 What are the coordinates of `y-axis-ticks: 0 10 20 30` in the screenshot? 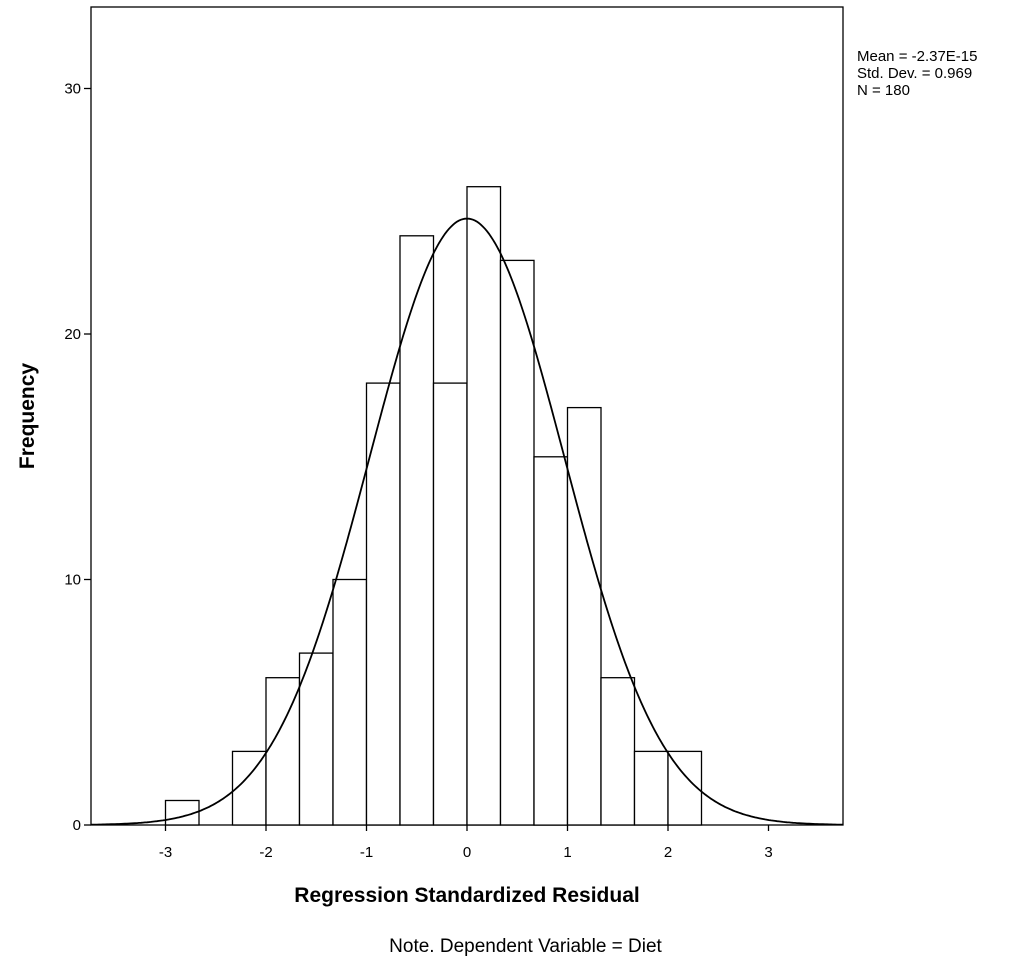 It's located at (77, 457).